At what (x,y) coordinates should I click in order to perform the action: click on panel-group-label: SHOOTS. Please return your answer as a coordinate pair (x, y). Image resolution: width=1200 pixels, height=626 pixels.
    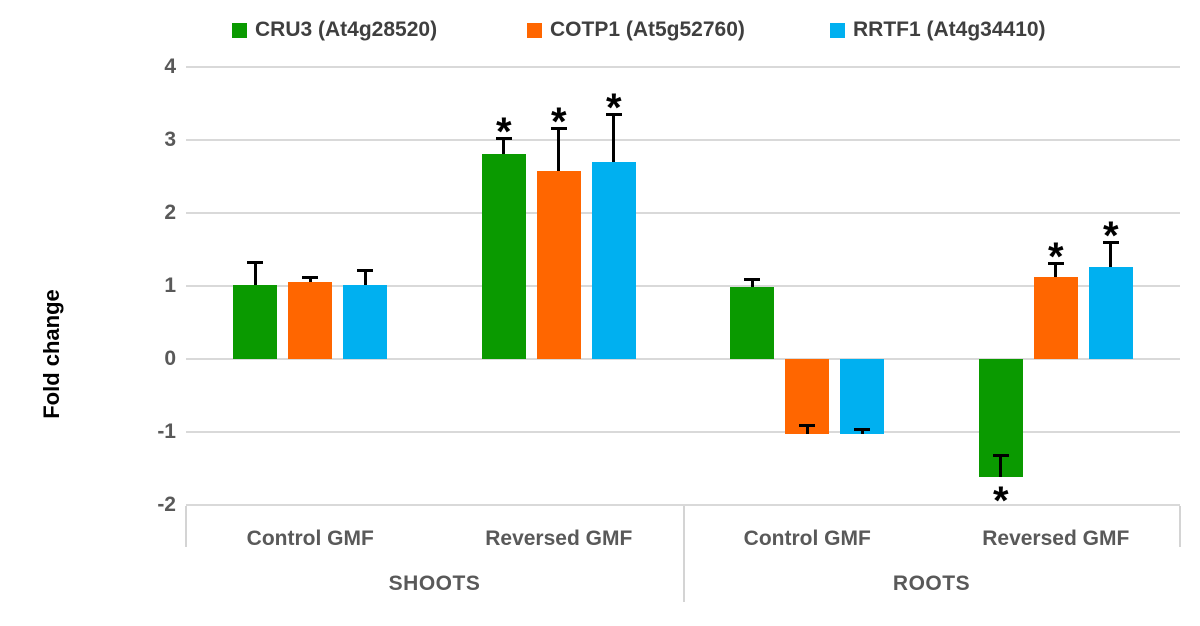
    Looking at the image, I should click on (434, 583).